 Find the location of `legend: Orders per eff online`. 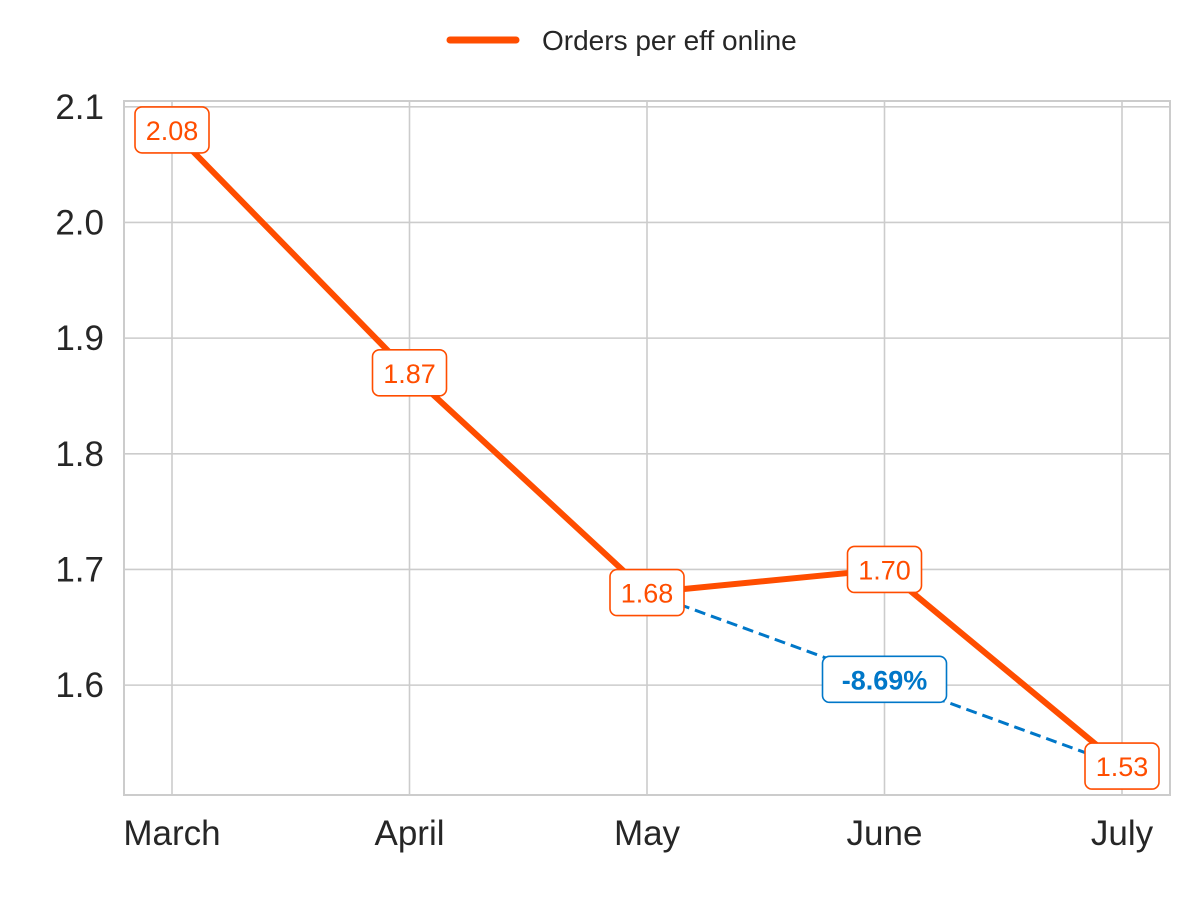

legend: Orders per eff online is located at coordinates (621, 40).